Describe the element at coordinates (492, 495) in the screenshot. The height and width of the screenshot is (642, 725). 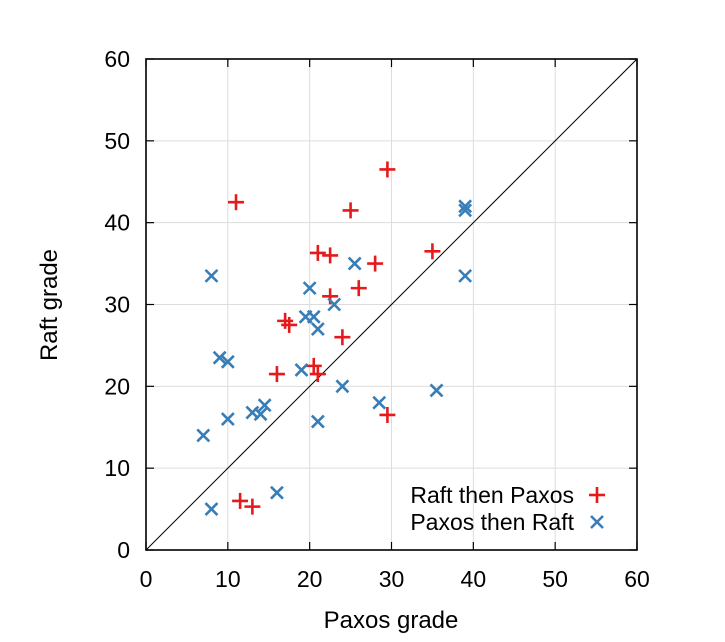
I see `legend-label-raft-then-paxos: Raft then Paxos` at that location.